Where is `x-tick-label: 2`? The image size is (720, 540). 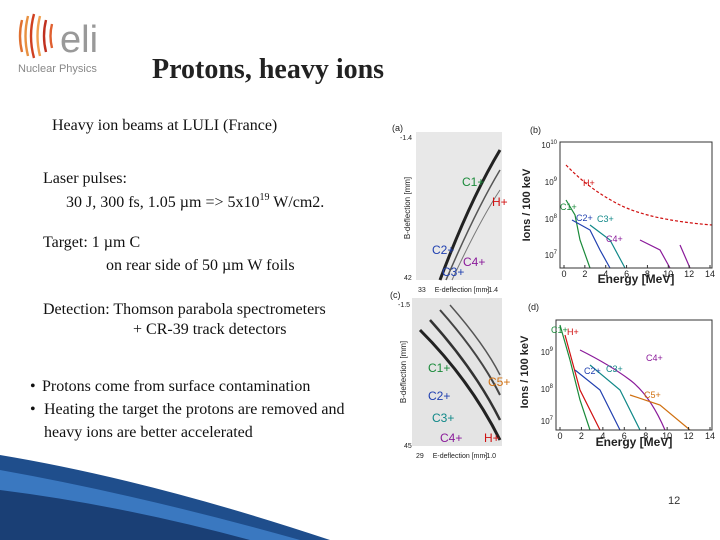
x-tick-label: 2 is located at coordinates (584, 274).